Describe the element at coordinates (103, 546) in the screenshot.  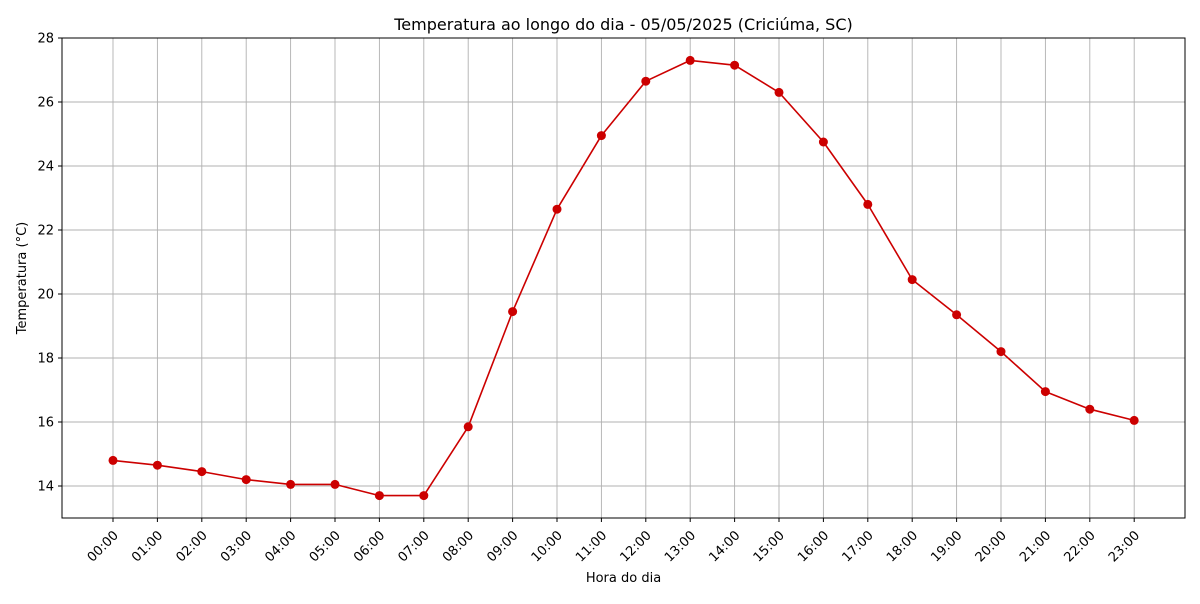
I see `x-tick-label: 00:00` at that location.